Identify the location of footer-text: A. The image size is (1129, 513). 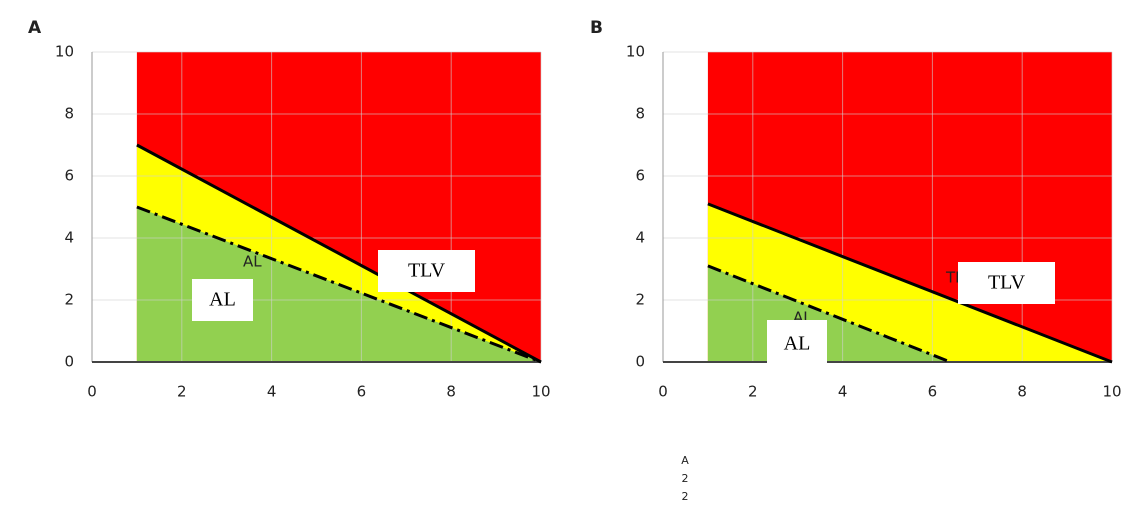
(685, 460).